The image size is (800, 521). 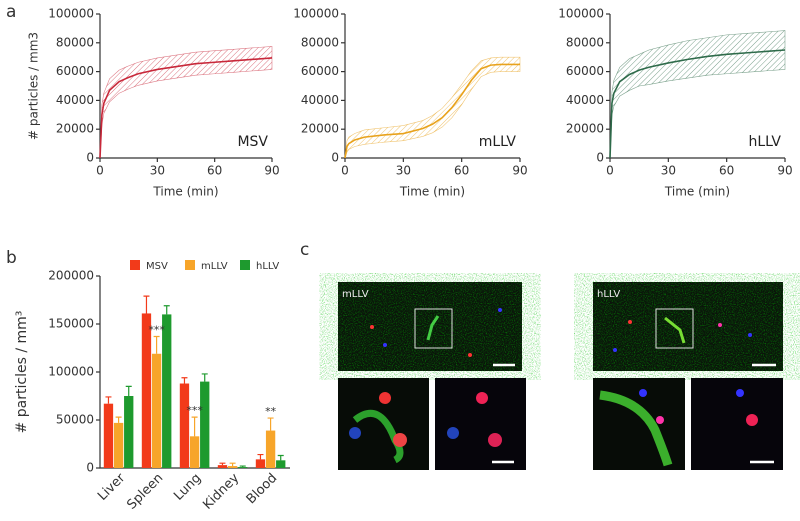 I want to click on y-tick-label: 200000, so click(x=71, y=276).